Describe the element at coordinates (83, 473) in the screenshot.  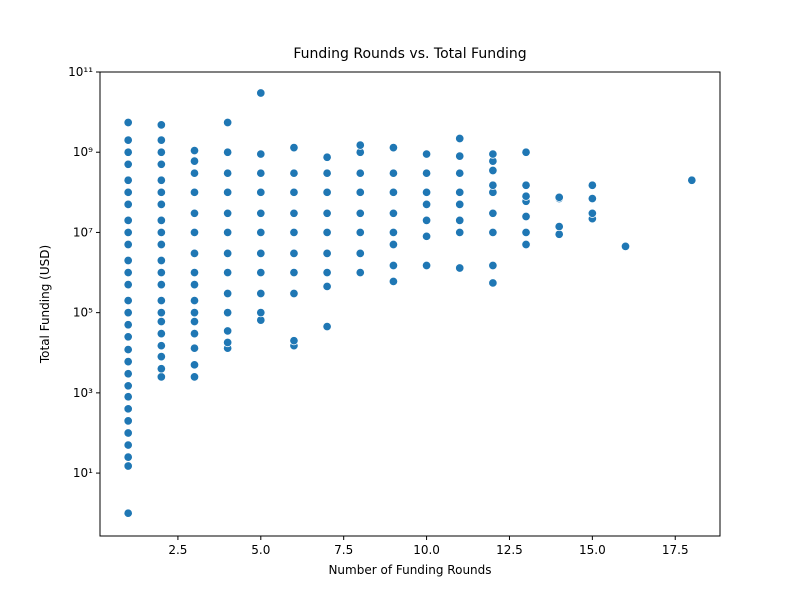
I see `y-tick-label: 10¹` at that location.